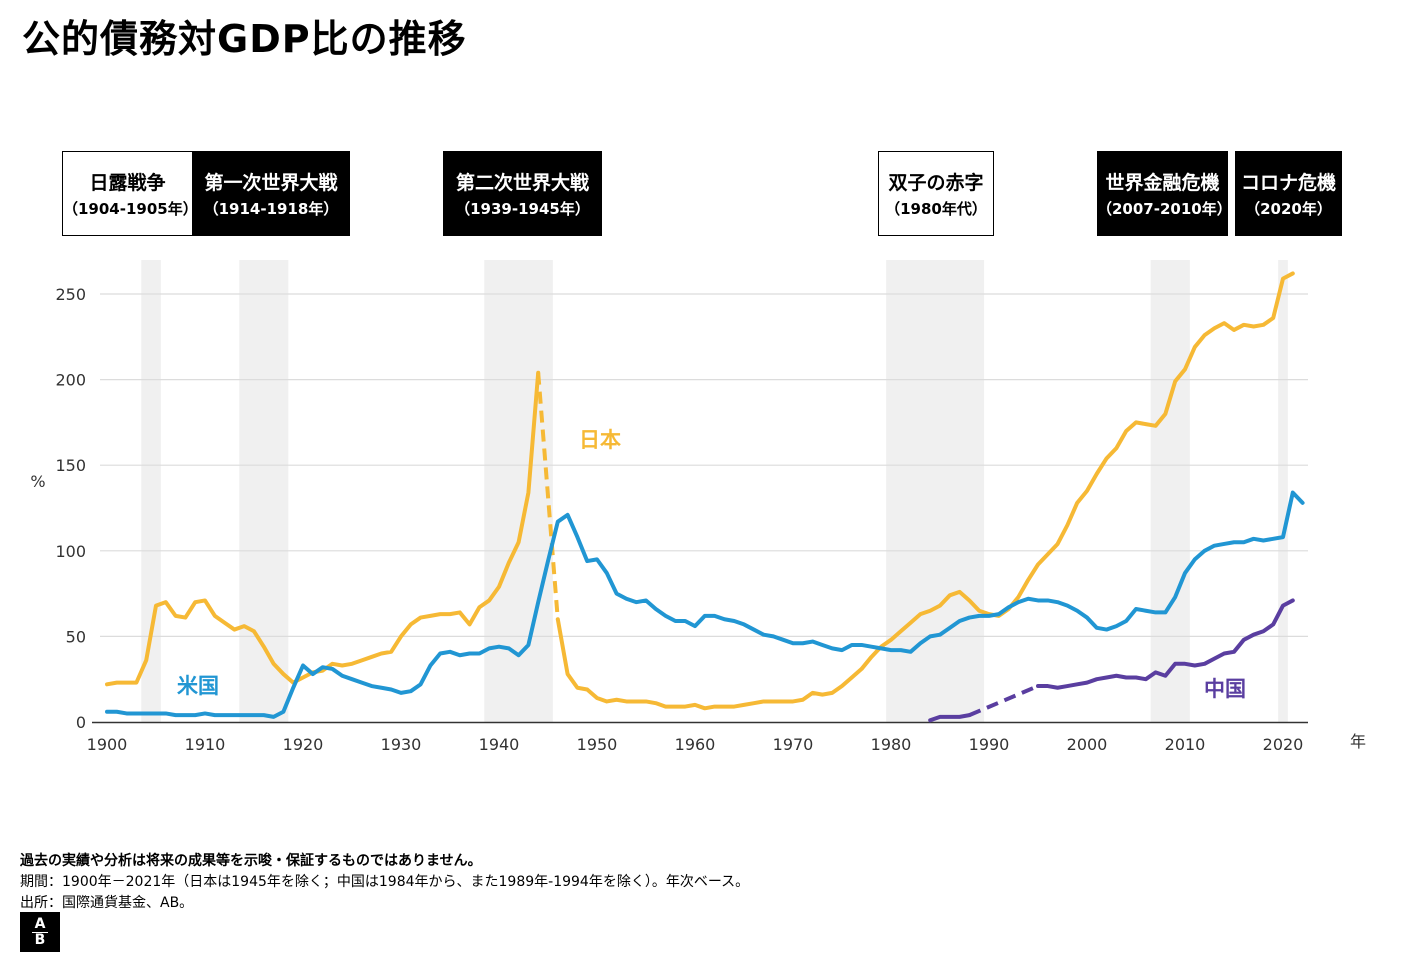  I want to click on event-name: 日露戦争, so click(127, 183).